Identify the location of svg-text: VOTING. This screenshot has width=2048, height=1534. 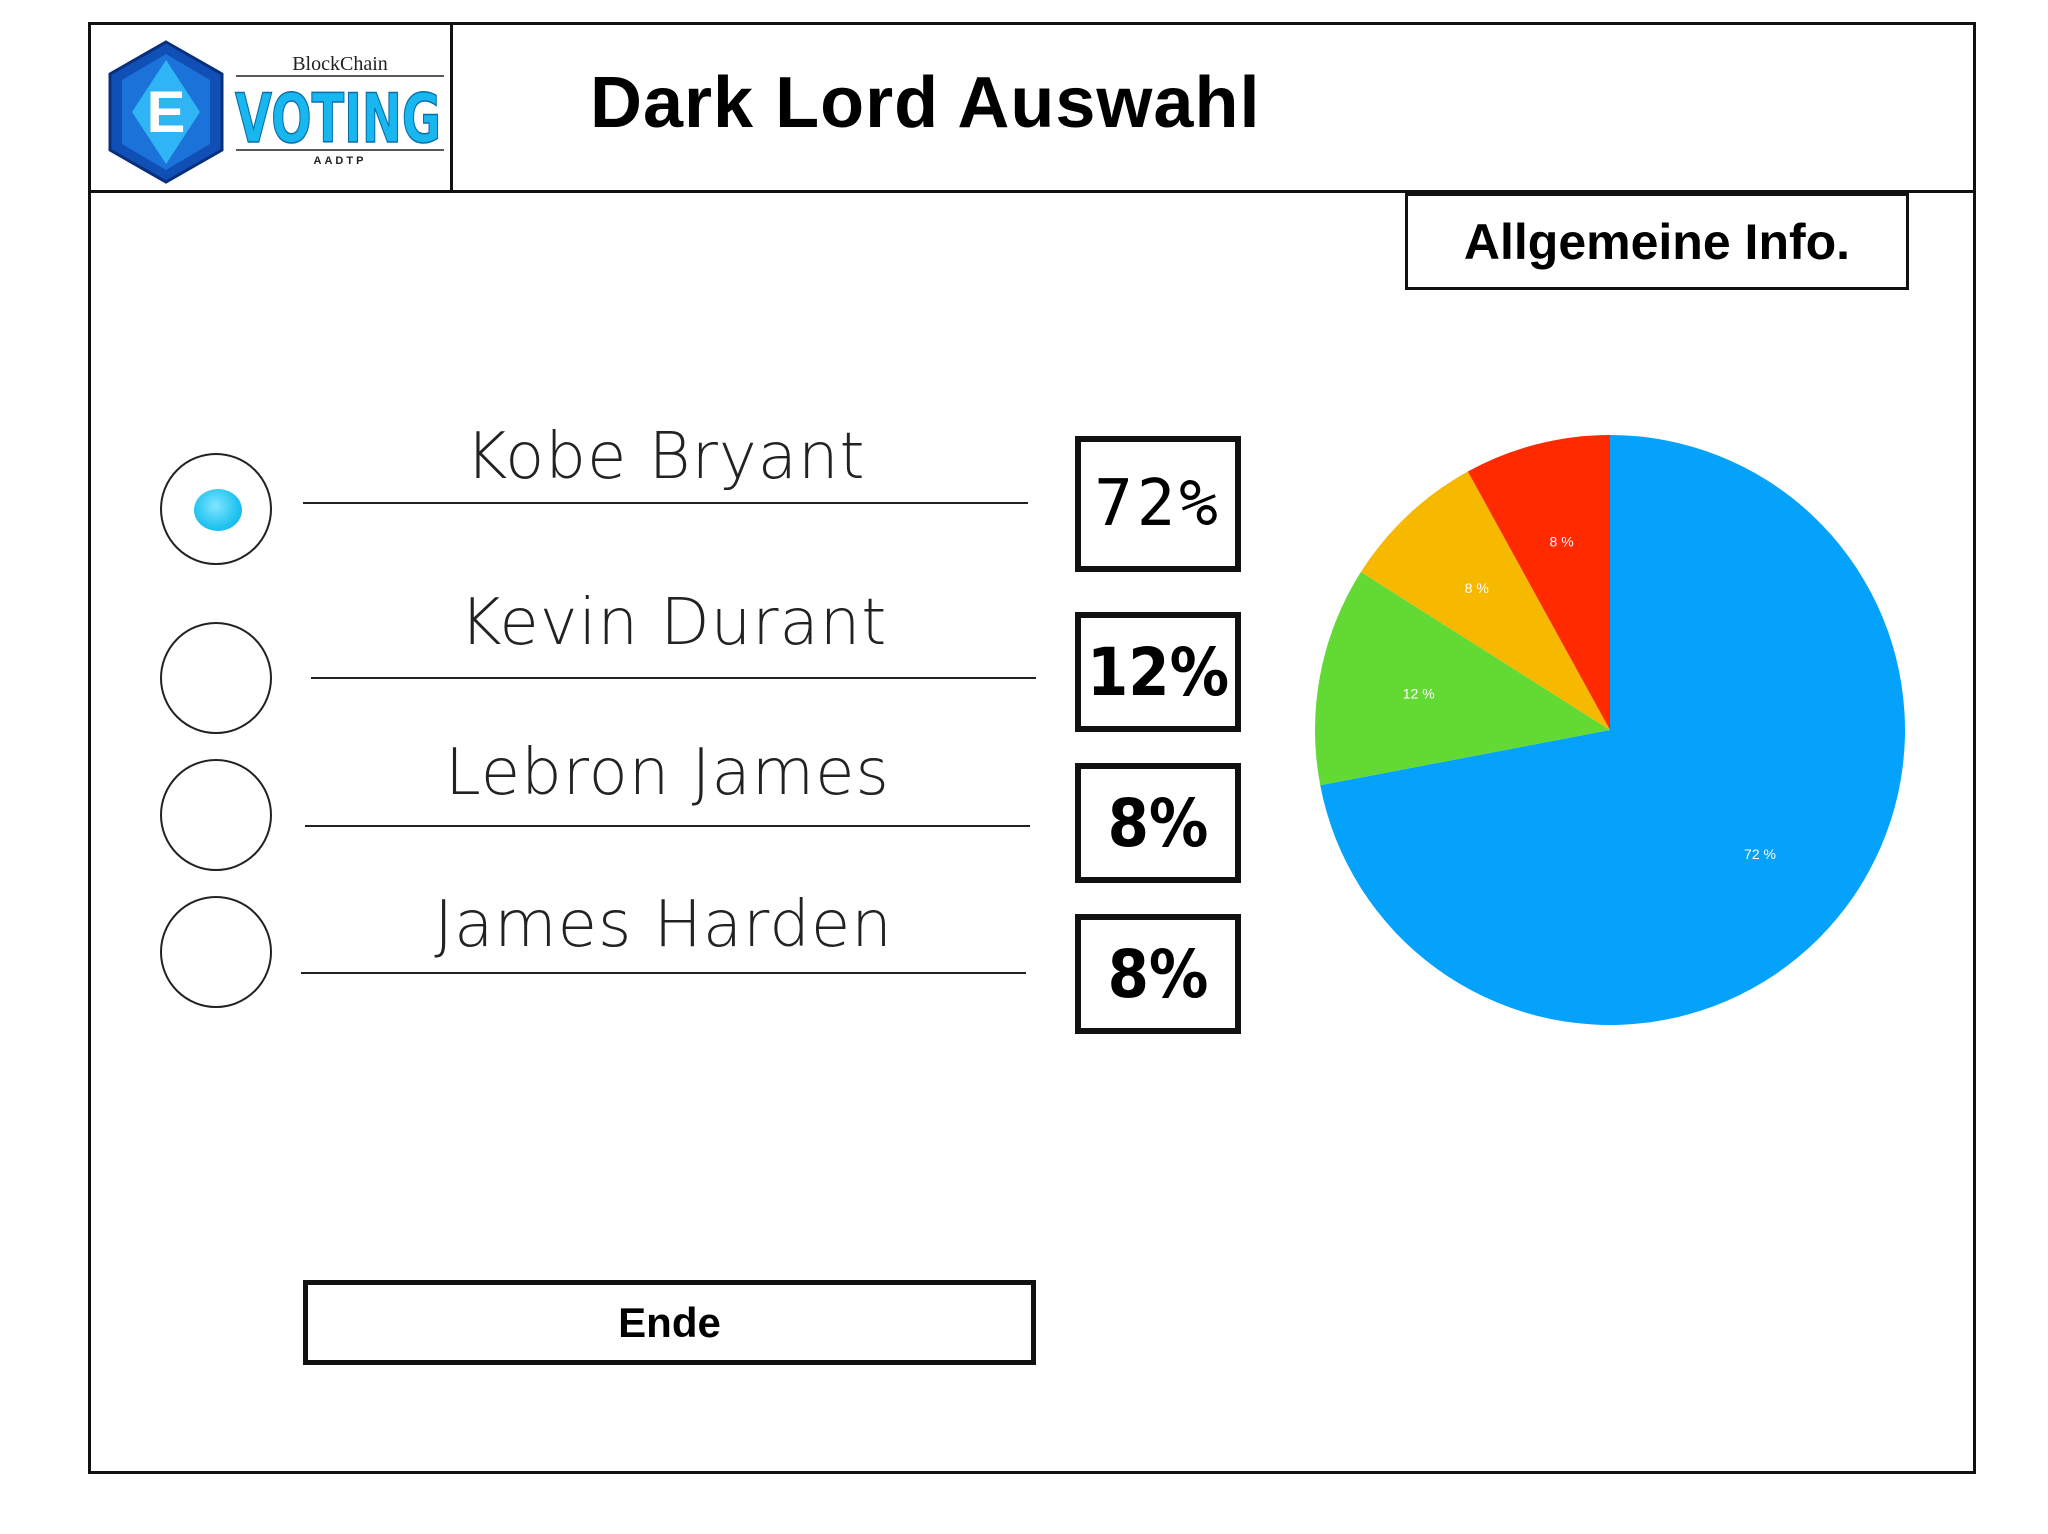
(338, 119).